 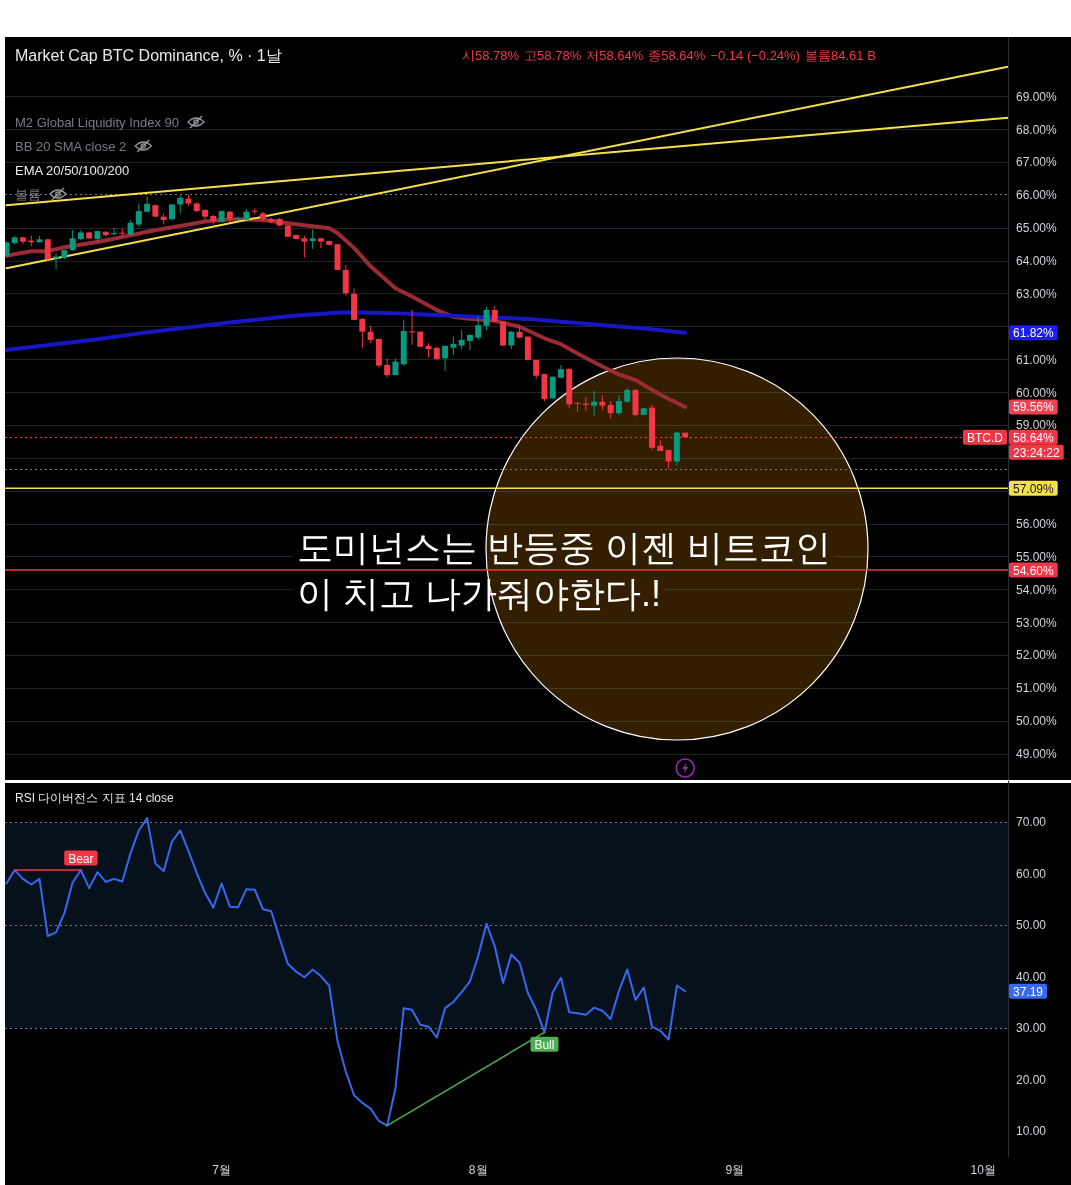 I want to click on ref-line-label: 58.64%, so click(x=1034, y=437).